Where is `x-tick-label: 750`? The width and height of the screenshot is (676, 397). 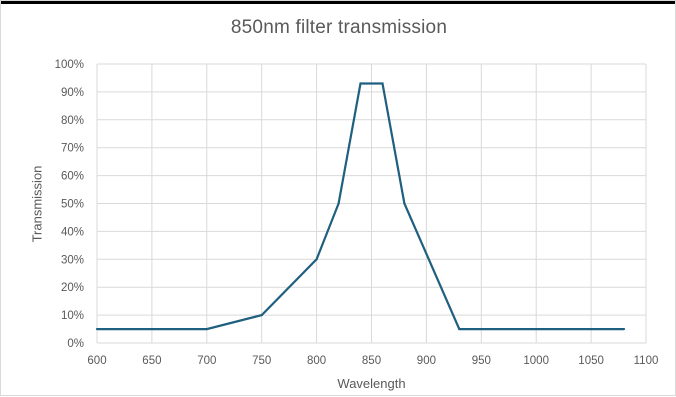
x-tick-label: 750 is located at coordinates (261, 361).